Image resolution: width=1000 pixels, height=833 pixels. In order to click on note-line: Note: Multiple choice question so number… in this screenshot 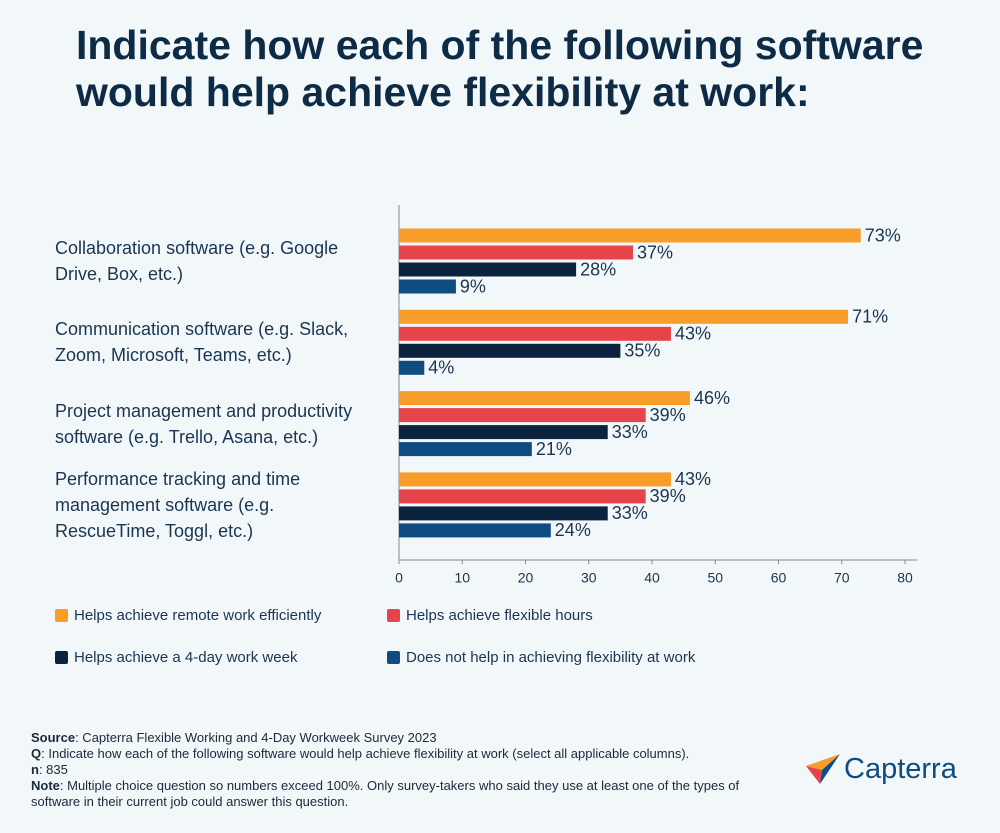, I will do `click(401, 794)`.